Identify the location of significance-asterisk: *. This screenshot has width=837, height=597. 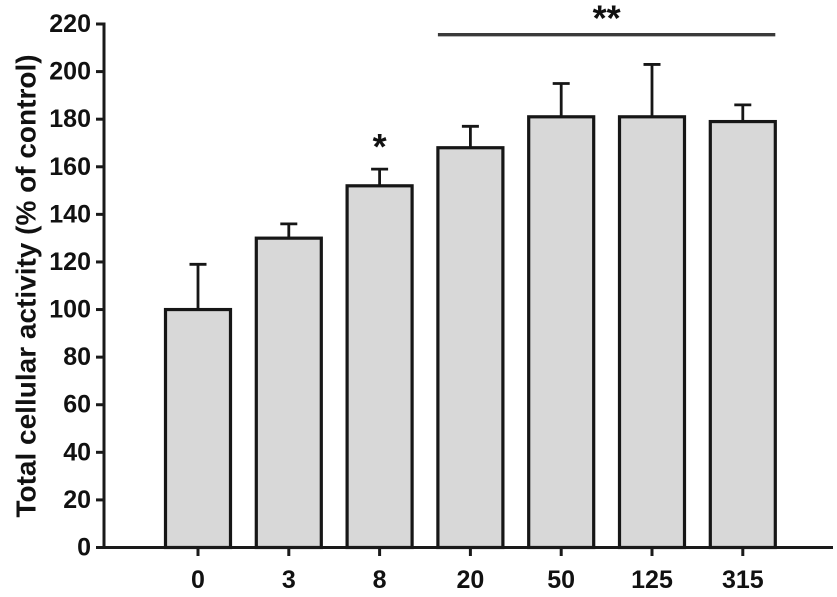
(380, 146).